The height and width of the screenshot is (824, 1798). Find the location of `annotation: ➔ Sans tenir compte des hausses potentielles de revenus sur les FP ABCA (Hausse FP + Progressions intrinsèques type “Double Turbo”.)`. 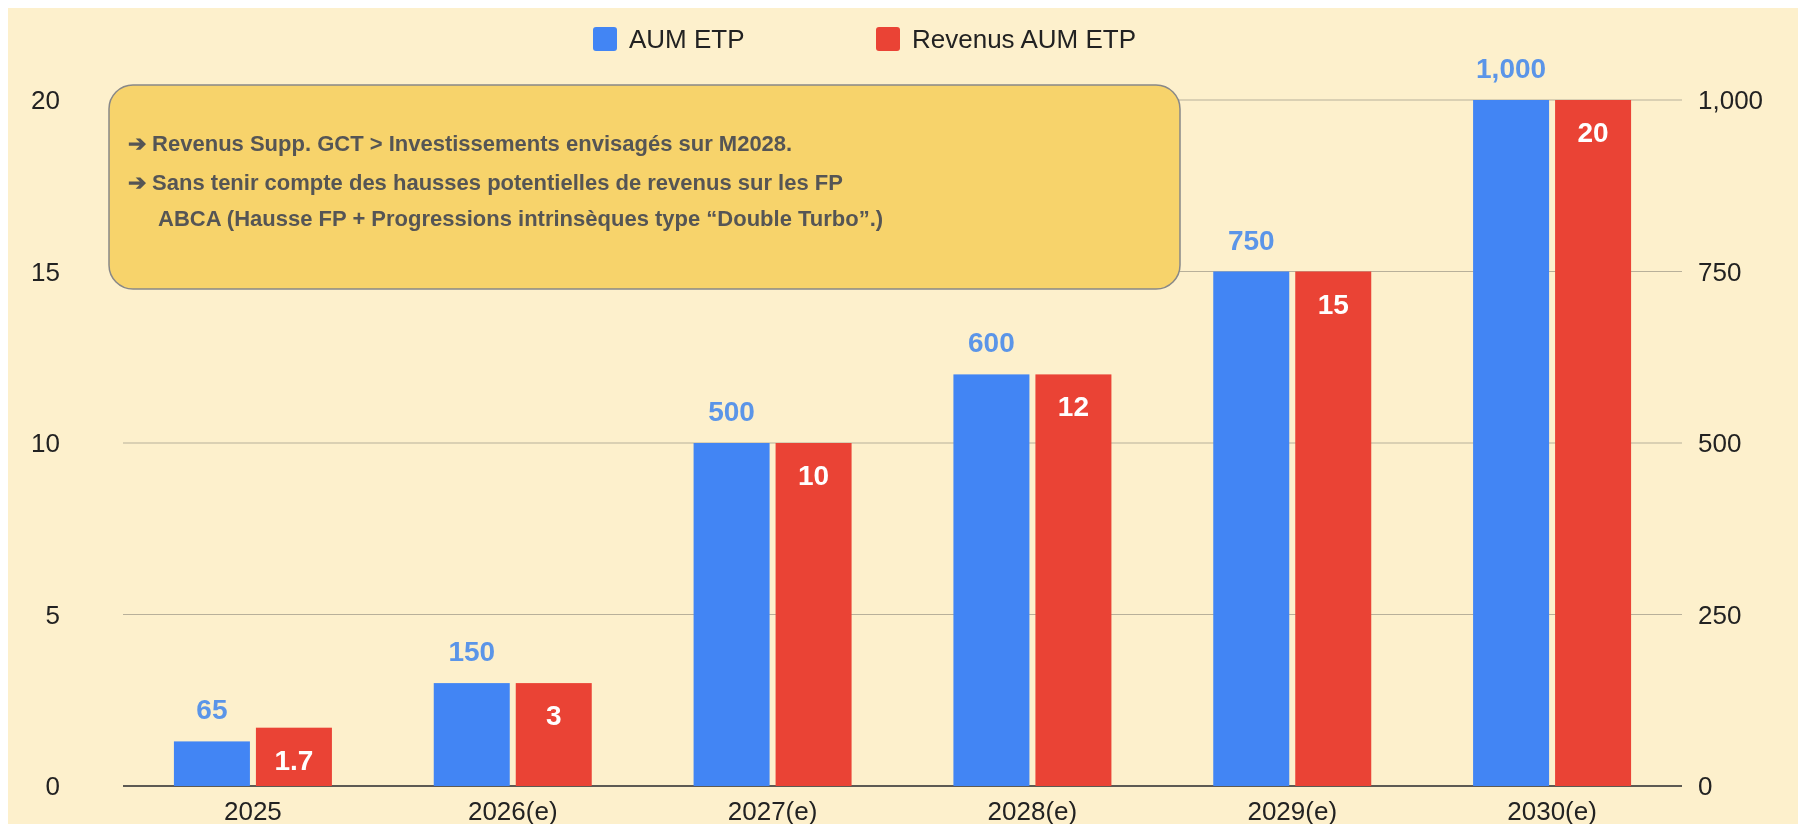

annotation: ➔ Sans tenir compte des hausses potentielles de revenus sur les FP ABCA (Hausse FP + Progressions intrinsèques type “Double Turbo”.) is located at coordinates (506, 200).